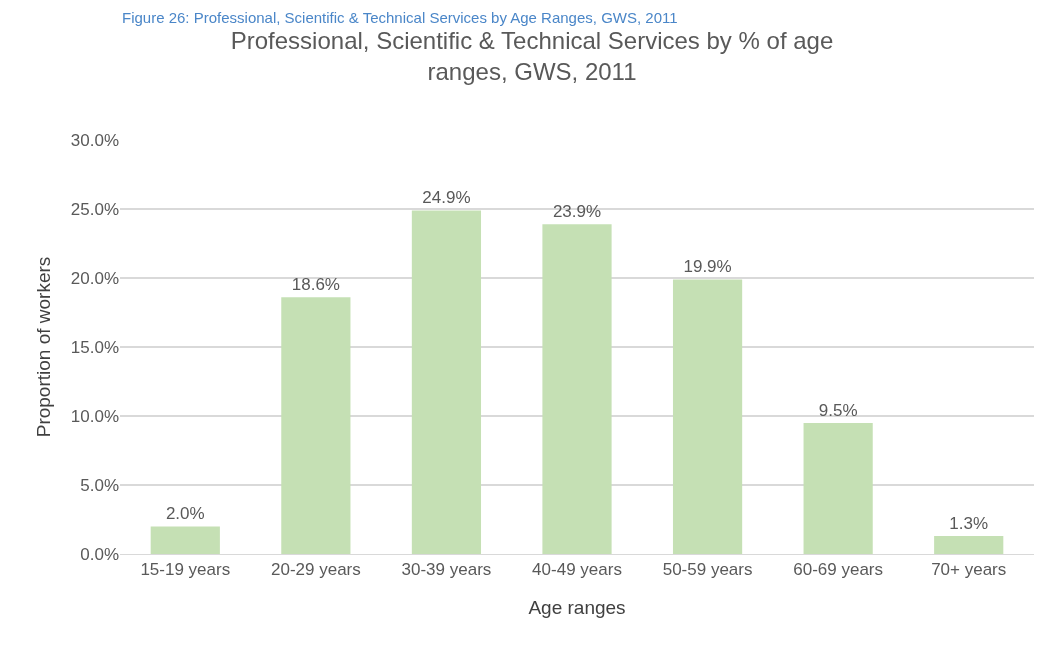 The width and height of the screenshot is (1064, 649). What do you see at coordinates (94, 278) in the screenshot?
I see `y-tick-label: 20.0%` at bounding box center [94, 278].